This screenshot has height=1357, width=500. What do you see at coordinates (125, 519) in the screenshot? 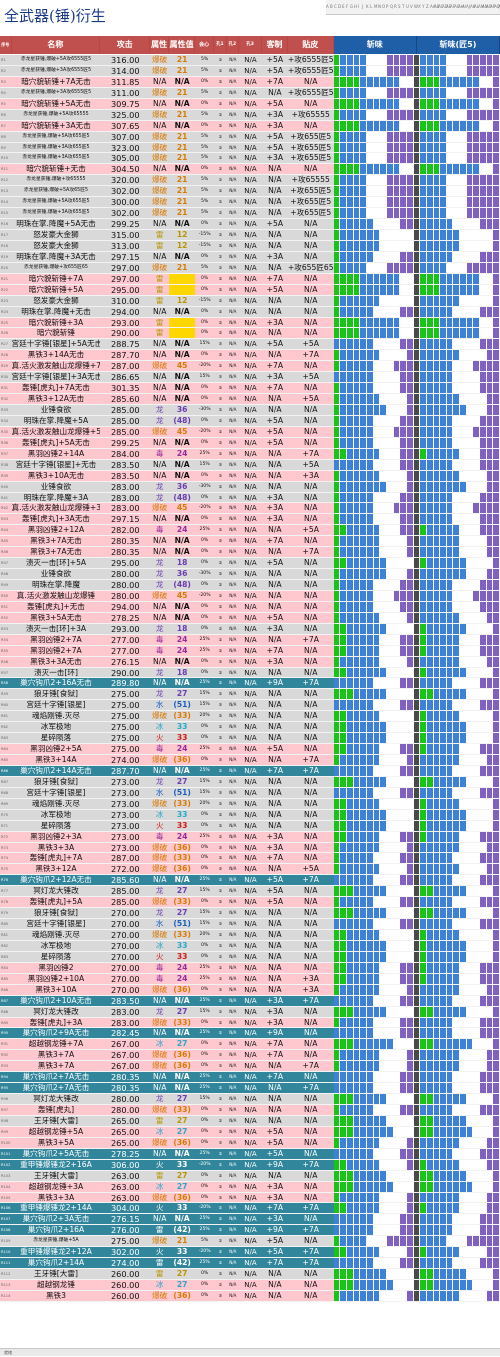
I see `attack-value: 297.15` at bounding box center [125, 519].